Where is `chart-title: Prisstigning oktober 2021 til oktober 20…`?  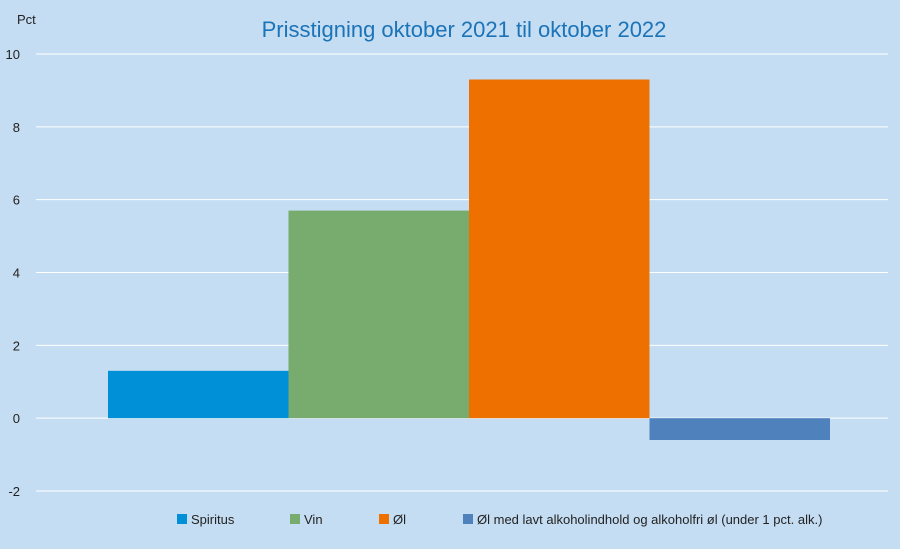 chart-title: Prisstigning oktober 2021 til oktober 20… is located at coordinates (464, 29).